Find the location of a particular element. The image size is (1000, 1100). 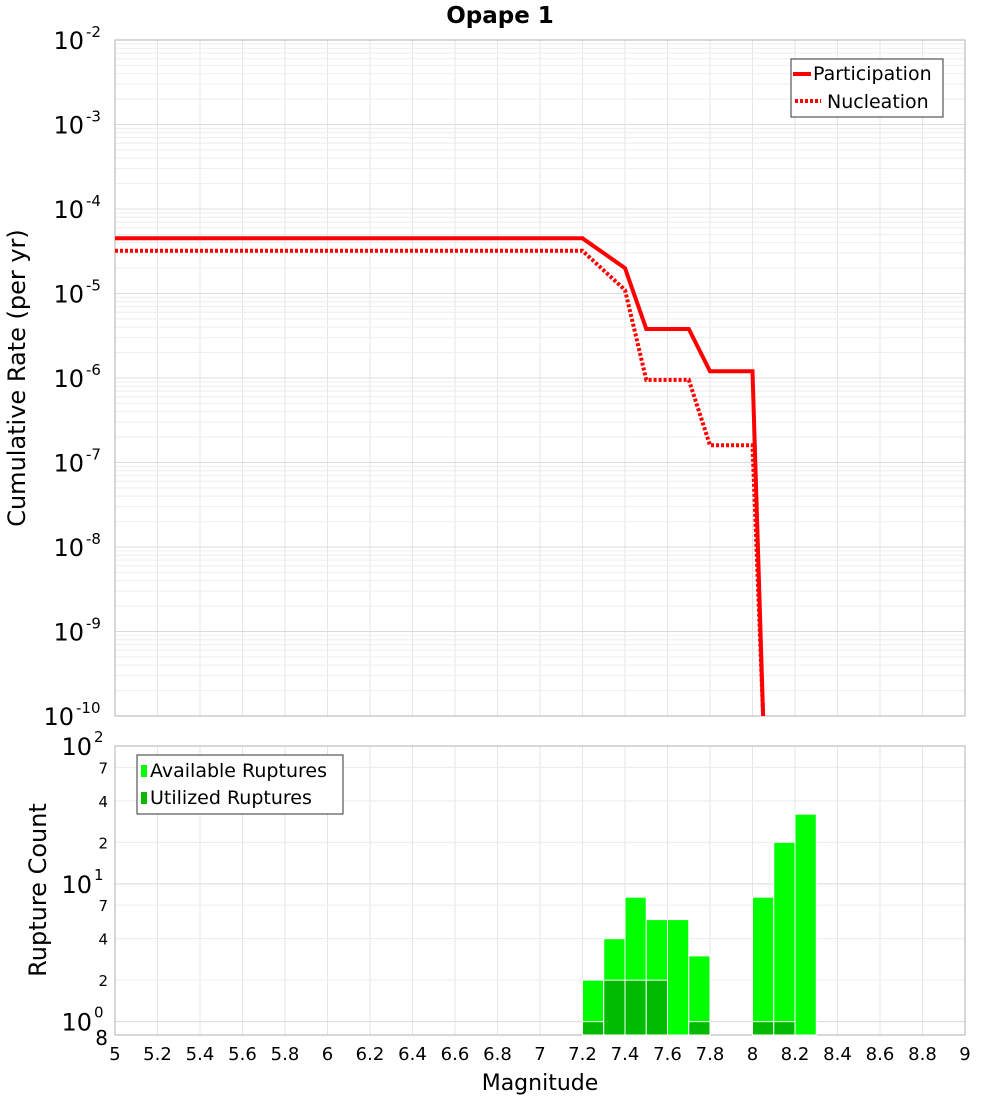

x-tick-label: 7.2 is located at coordinates (582, 1054).